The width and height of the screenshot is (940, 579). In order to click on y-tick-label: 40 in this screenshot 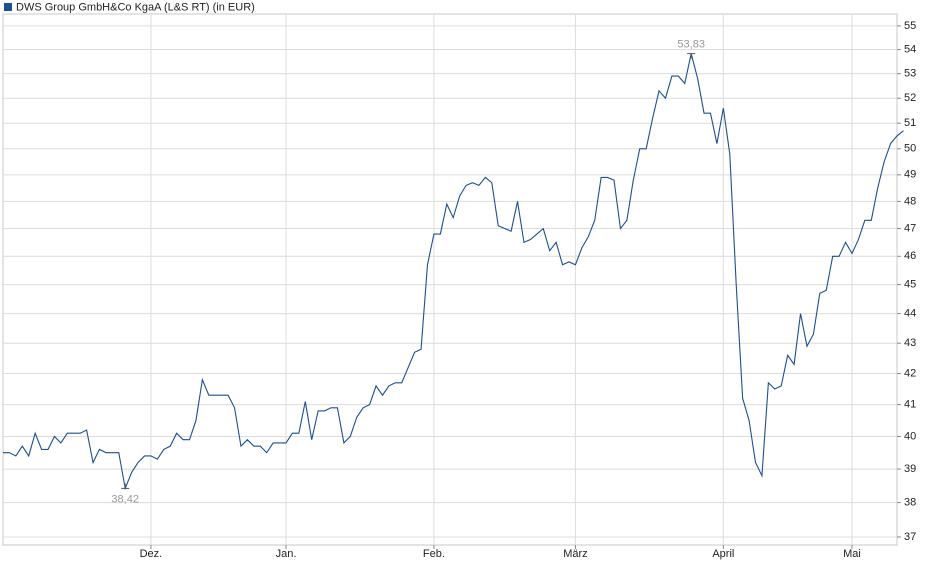, I will do `click(910, 436)`.